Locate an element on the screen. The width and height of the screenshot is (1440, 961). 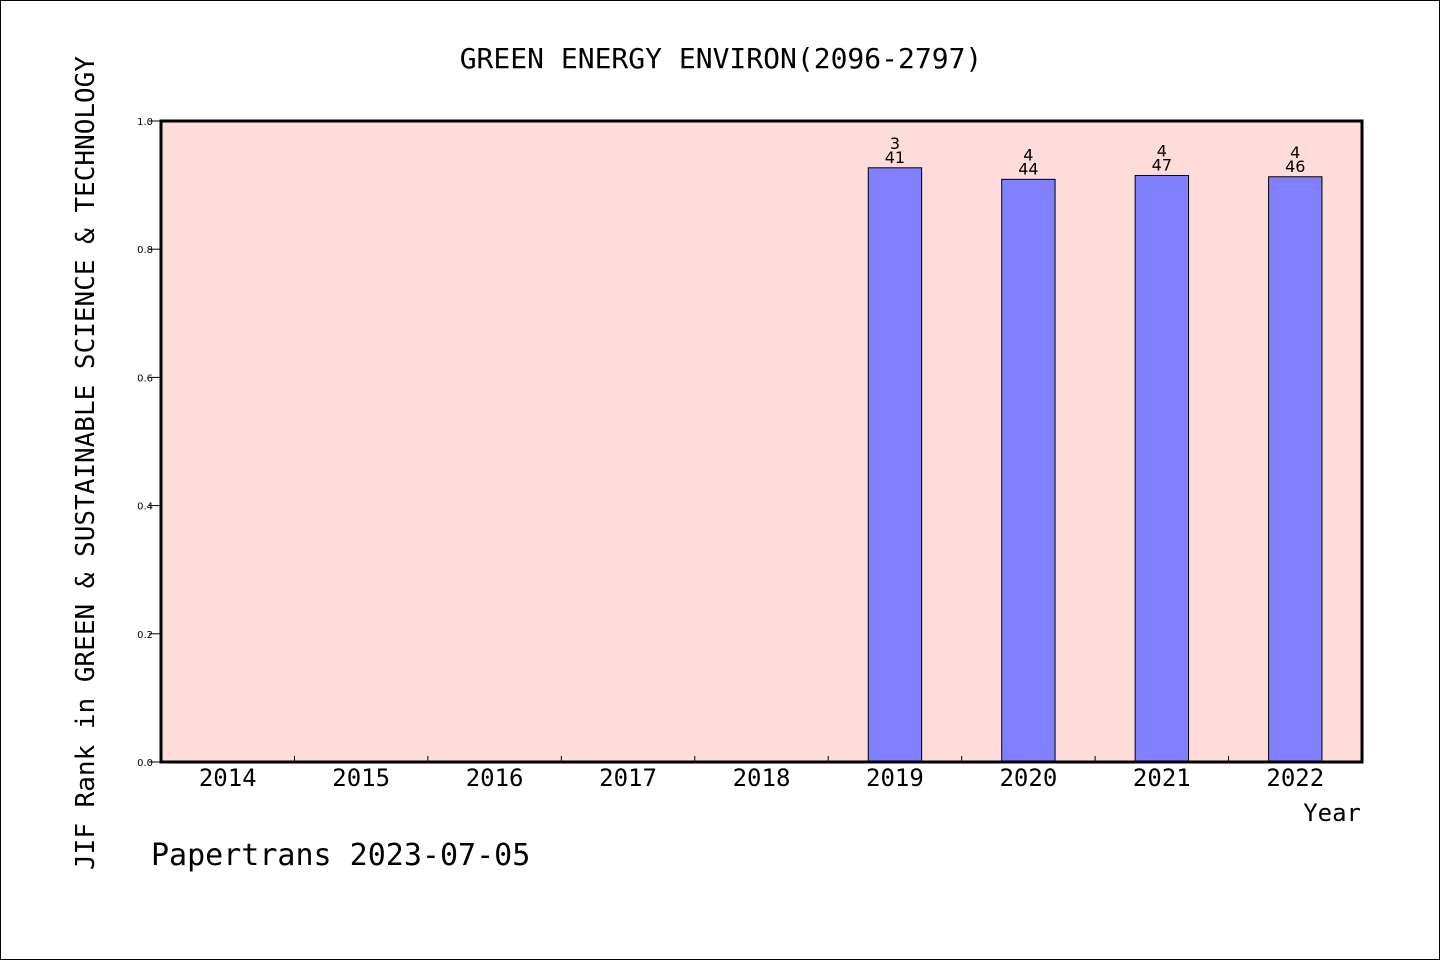
x-axis-label: Year is located at coordinates (1332, 813).